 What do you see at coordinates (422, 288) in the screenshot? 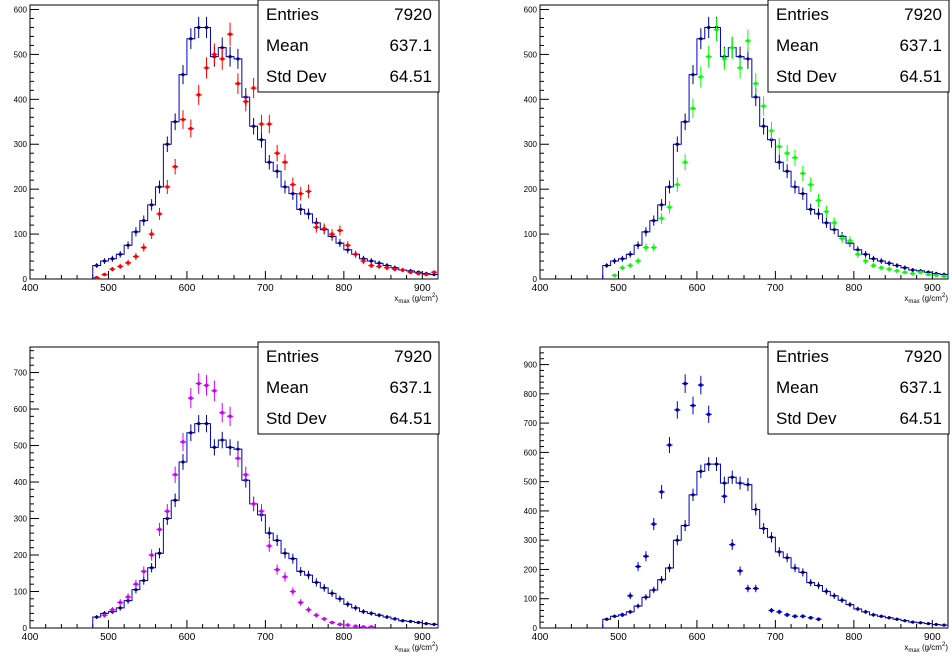
I see `x-tick-label: 900` at bounding box center [422, 288].